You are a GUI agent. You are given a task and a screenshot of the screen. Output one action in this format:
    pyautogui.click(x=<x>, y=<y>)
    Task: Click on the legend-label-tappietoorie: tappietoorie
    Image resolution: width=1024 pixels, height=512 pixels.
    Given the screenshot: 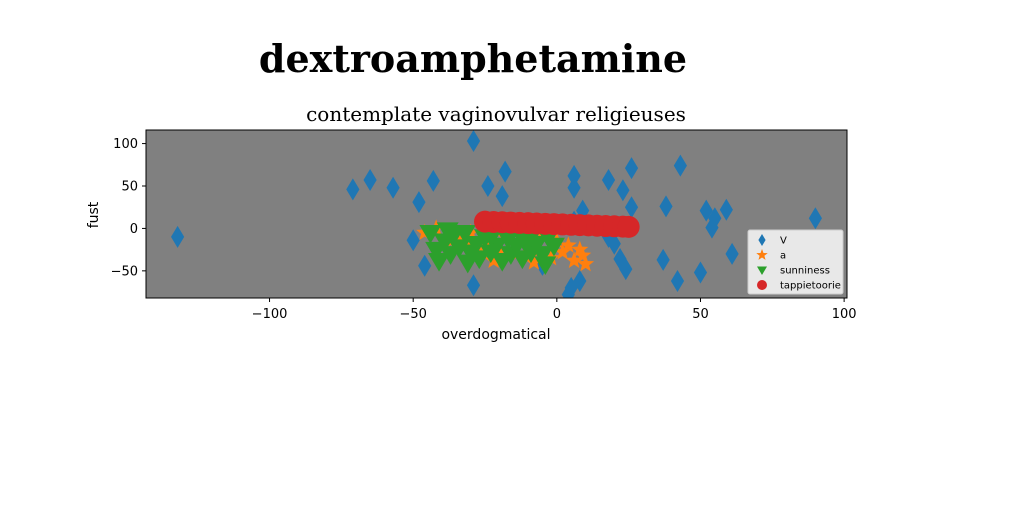 What is the action you would take?
    pyautogui.click(x=810, y=286)
    